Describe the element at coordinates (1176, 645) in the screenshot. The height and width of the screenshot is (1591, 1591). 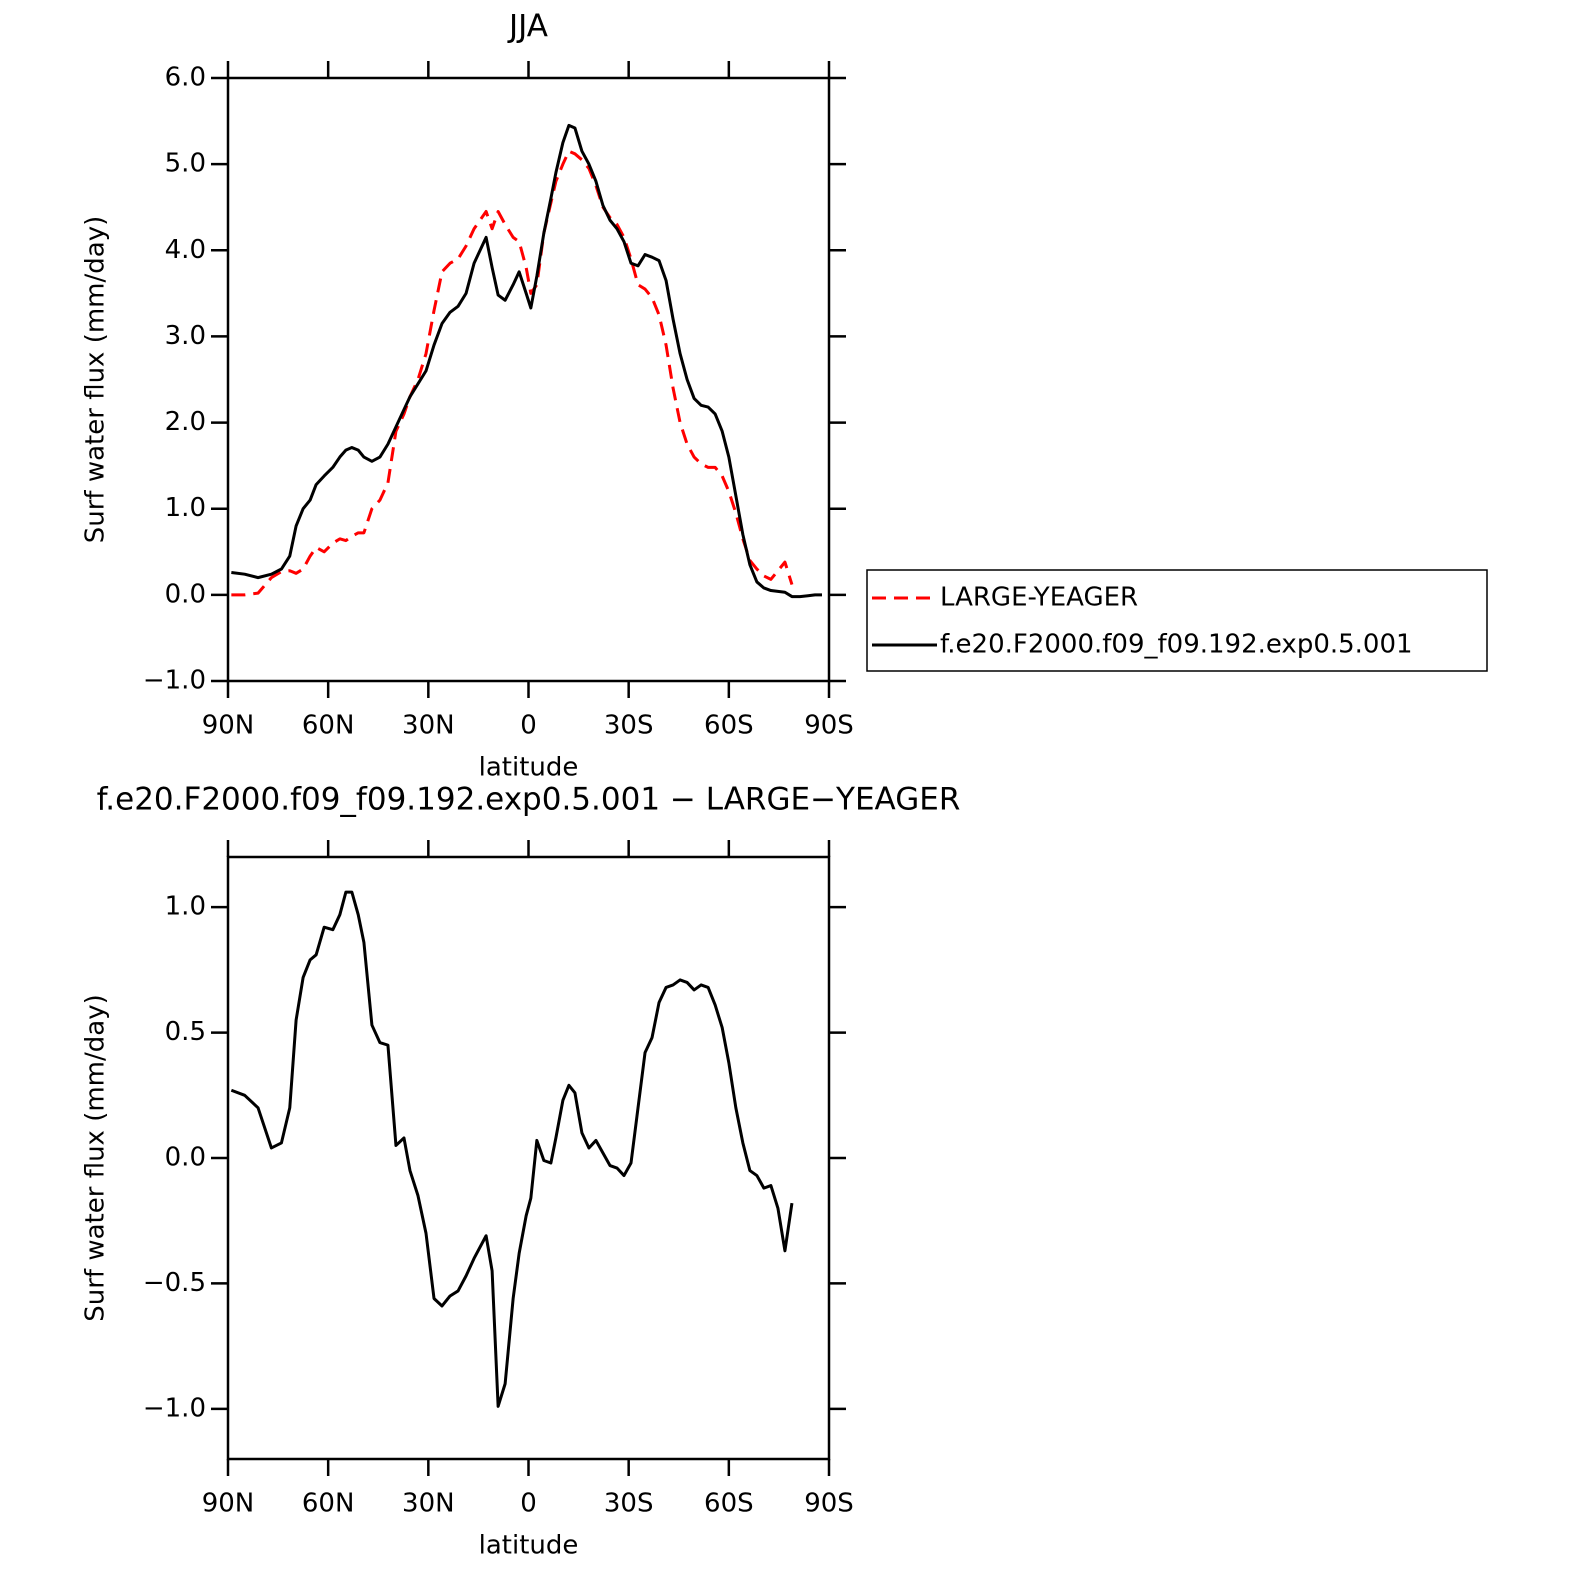
I see `legend-label: f.e20.F2000.f09_f09.192.exp0.5.001` at that location.